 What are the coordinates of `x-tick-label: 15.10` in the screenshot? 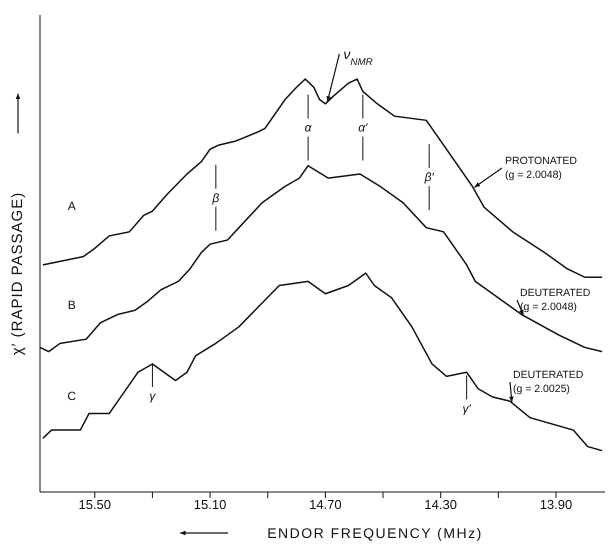 It's located at (210, 504).